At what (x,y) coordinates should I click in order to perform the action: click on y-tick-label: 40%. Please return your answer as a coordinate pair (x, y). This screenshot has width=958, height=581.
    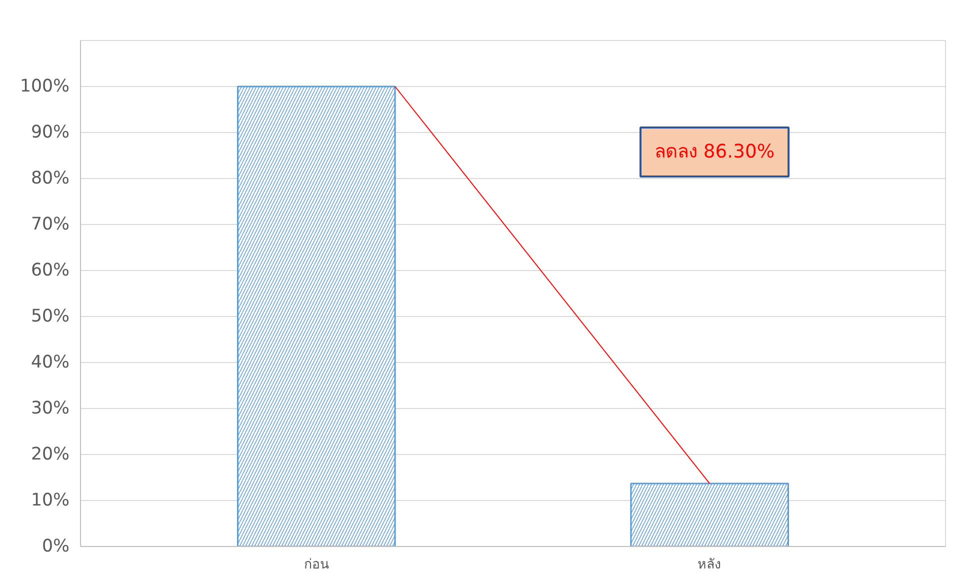
    Looking at the image, I should click on (50, 362).